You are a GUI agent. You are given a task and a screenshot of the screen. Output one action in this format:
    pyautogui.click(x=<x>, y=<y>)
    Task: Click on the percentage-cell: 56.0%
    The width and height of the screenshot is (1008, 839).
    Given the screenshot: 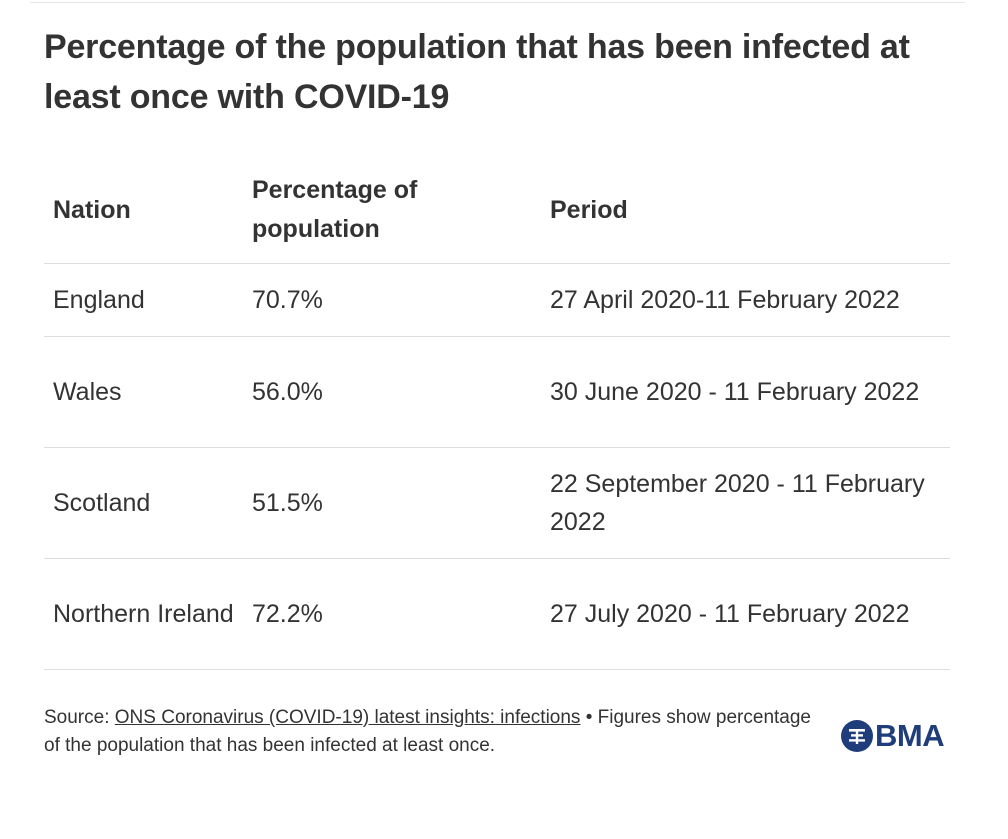 What is the action you would take?
    pyautogui.click(x=392, y=392)
    